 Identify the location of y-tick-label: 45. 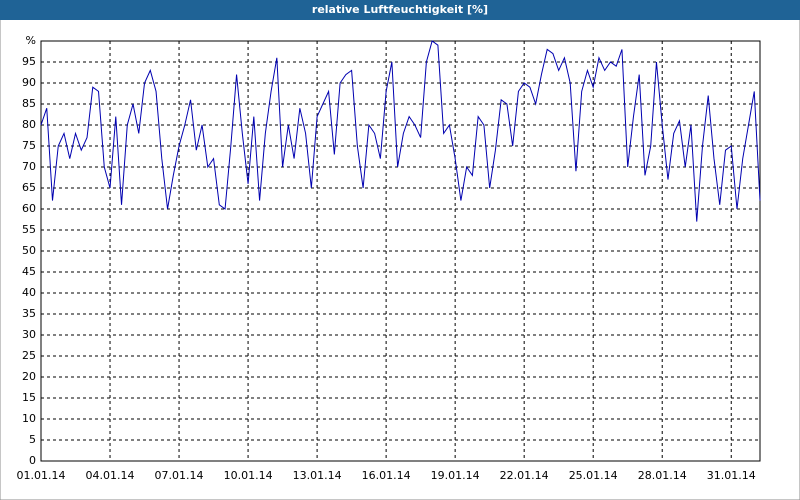
(29, 271).